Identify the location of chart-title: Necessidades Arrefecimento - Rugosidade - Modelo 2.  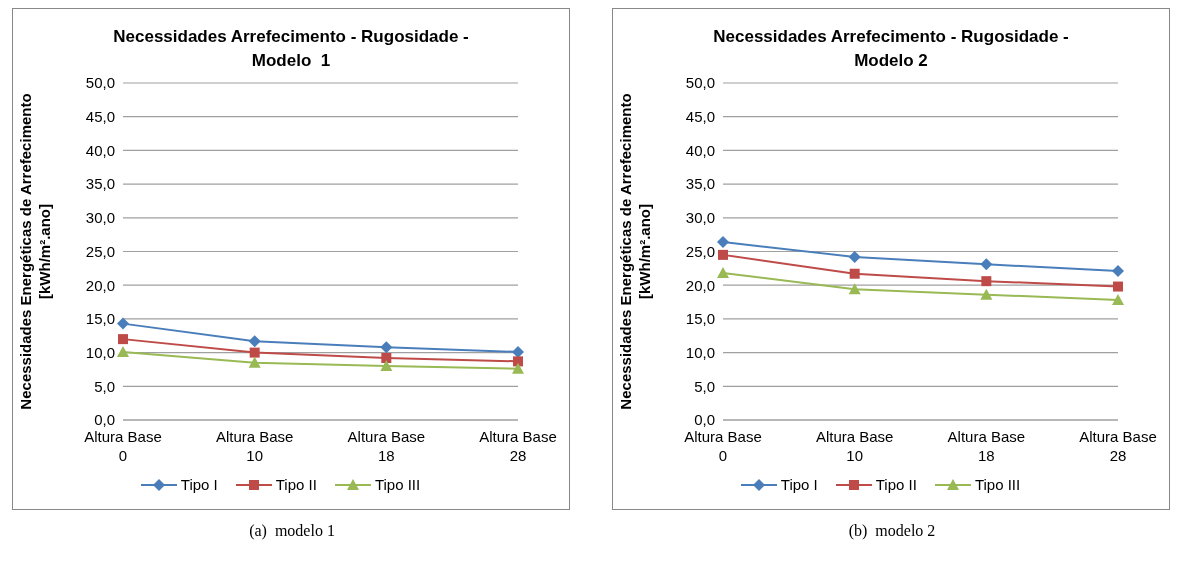
(891, 49).